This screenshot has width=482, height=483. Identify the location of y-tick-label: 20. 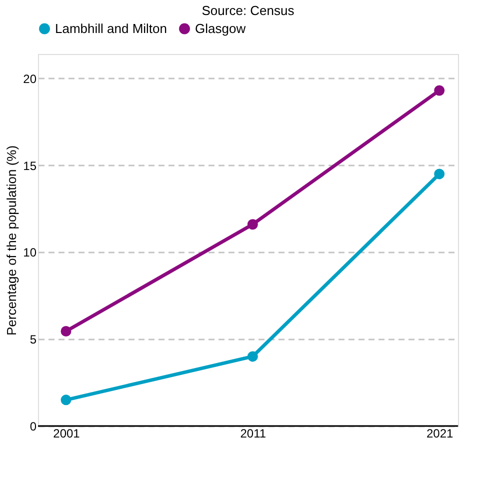
(30, 79).